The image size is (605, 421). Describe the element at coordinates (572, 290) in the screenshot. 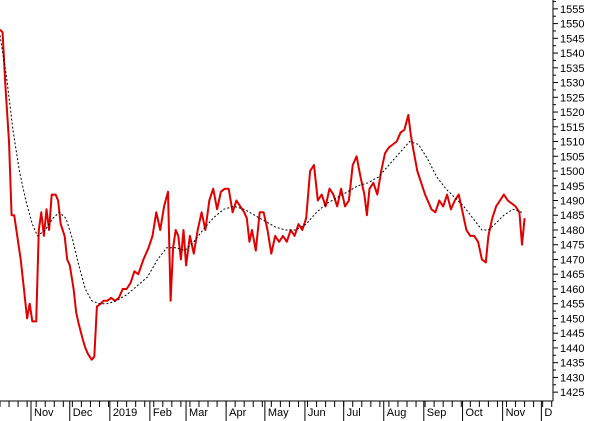

I see `y-tick-label: 1460` at that location.